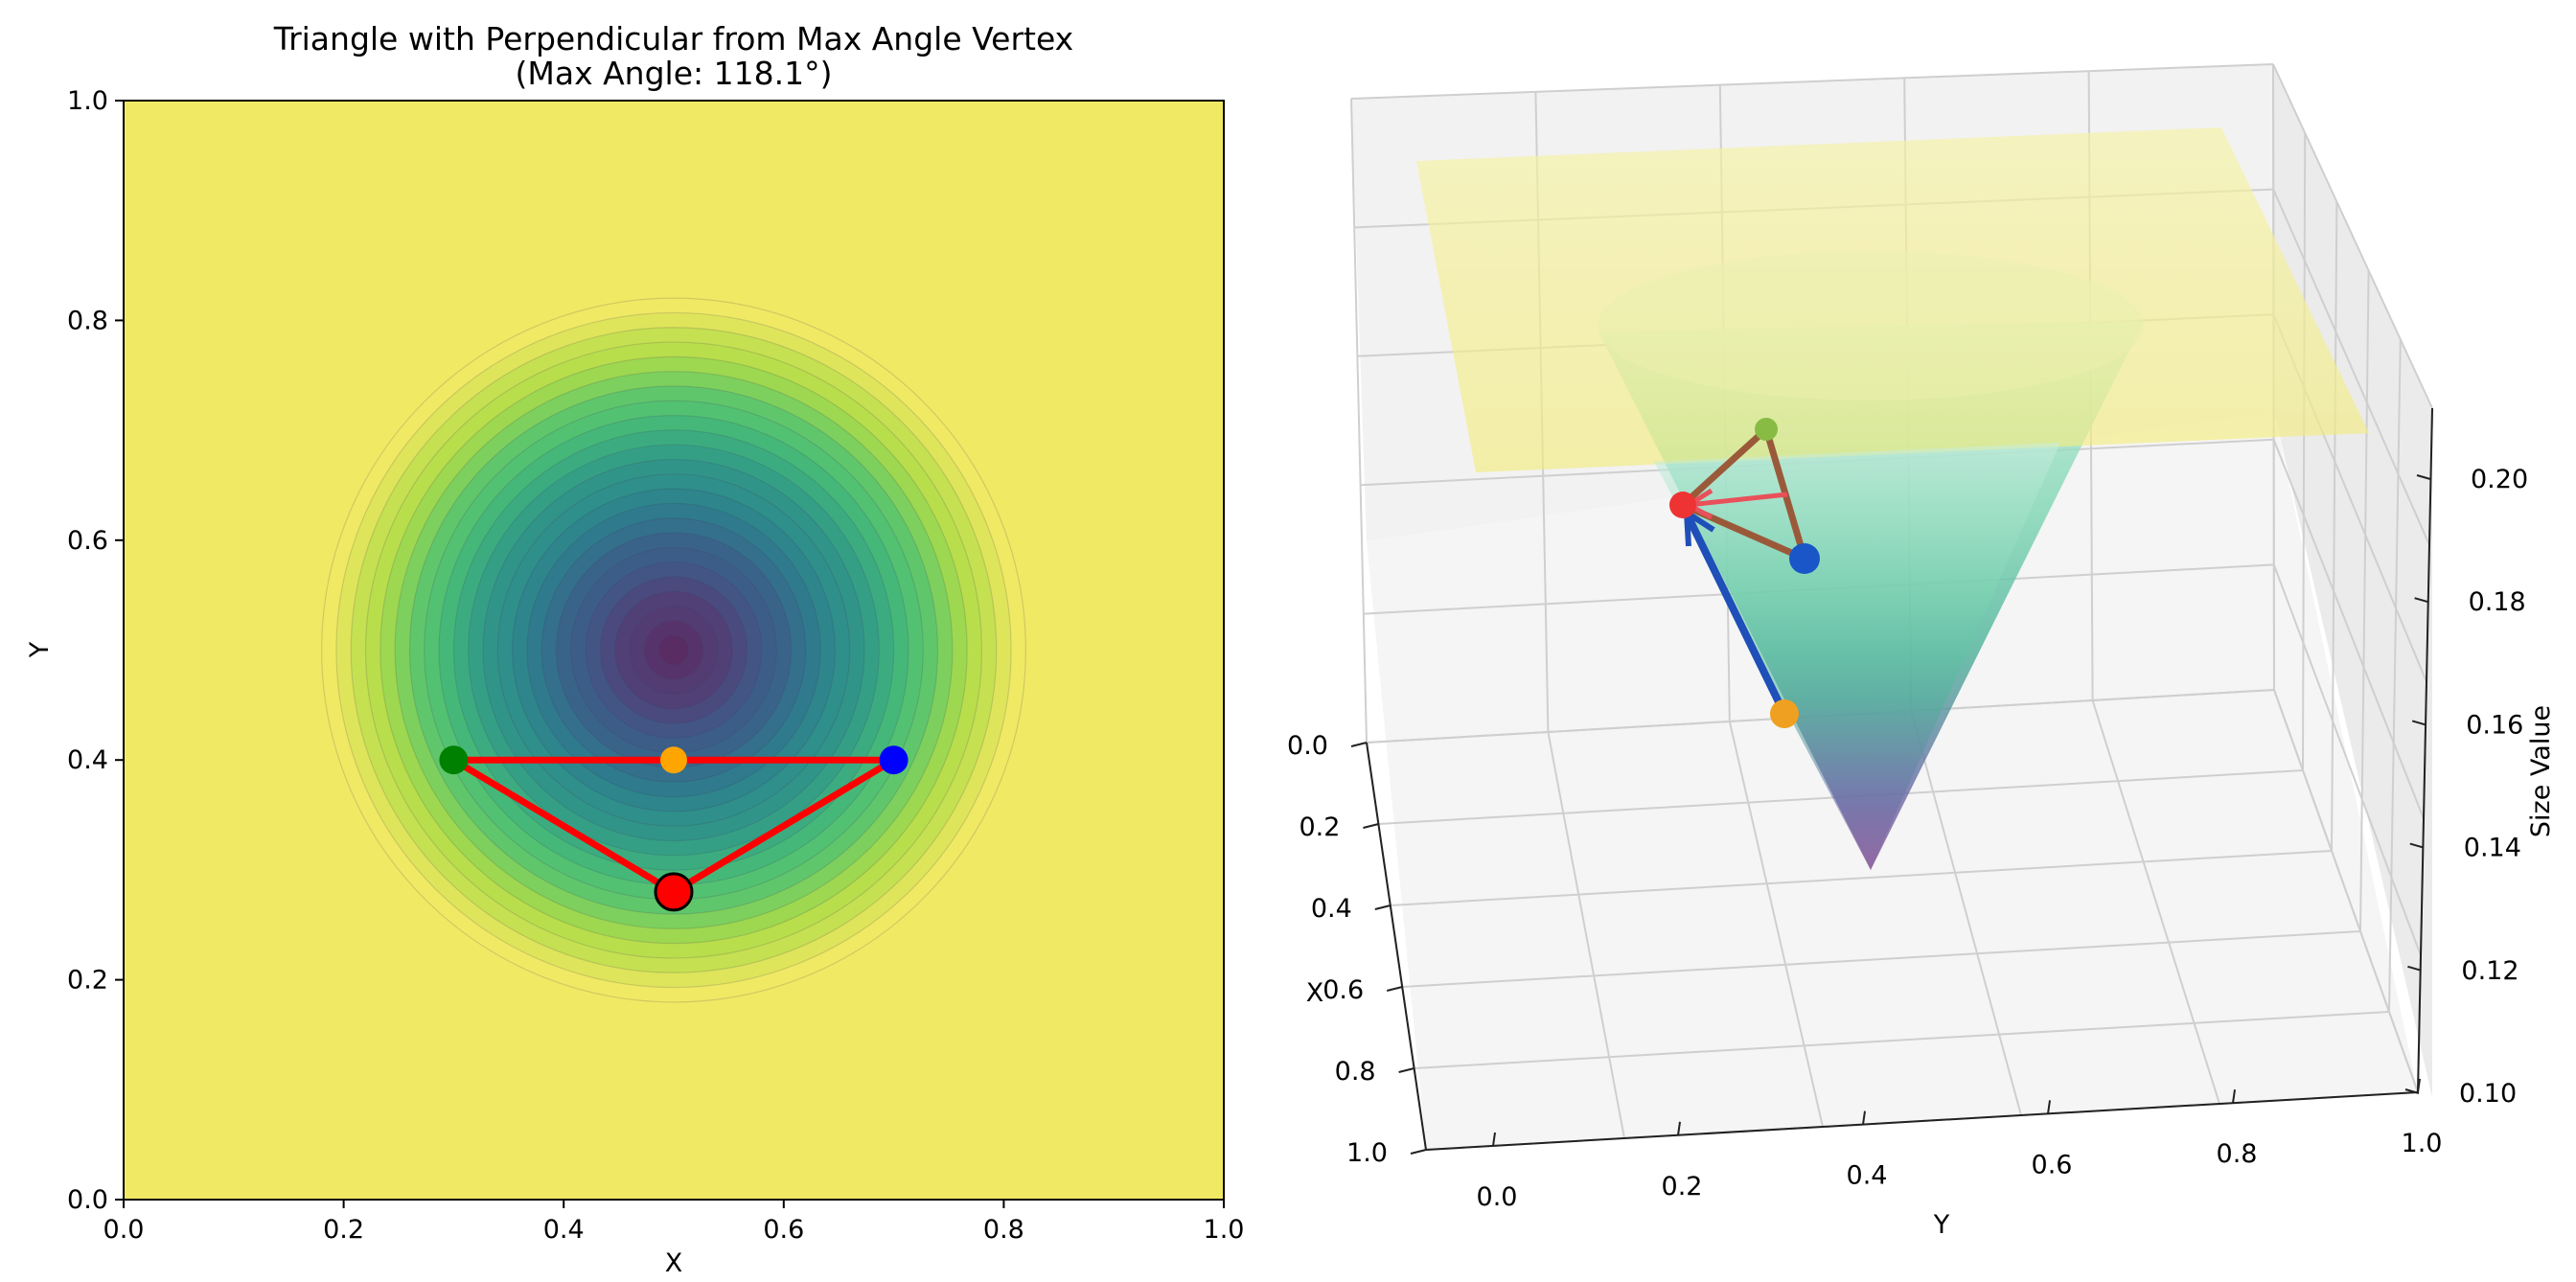  I want to click on z-tick-label-3d: 0.14, so click(2492, 848).